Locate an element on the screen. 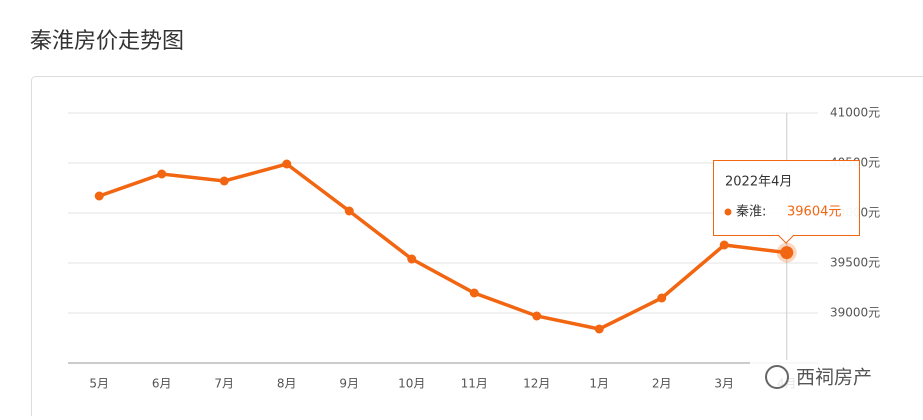 This screenshot has height=420, width=923. x-tick-label: 9月 is located at coordinates (349, 384).